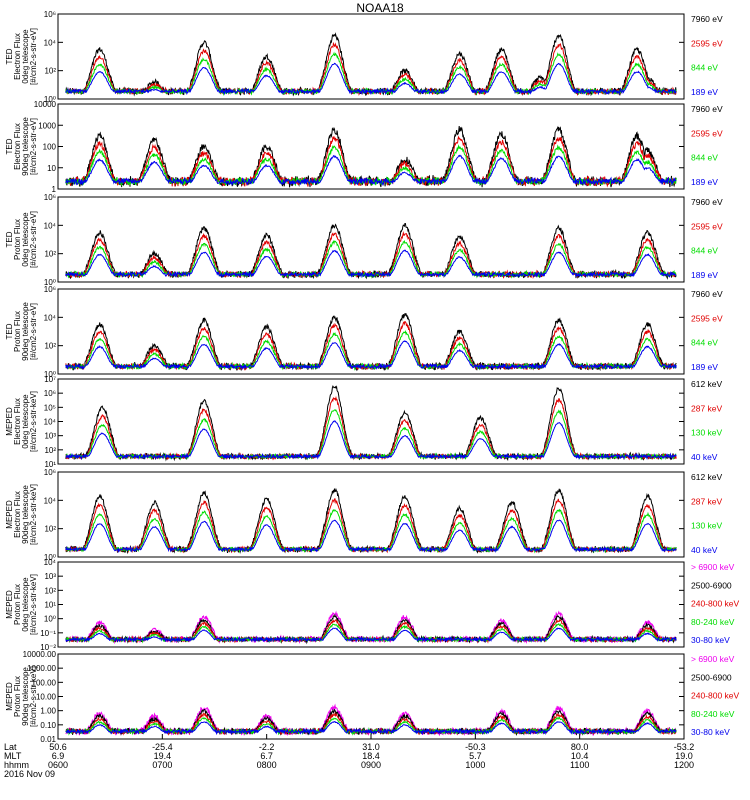 This screenshot has width=750, height=800. What do you see at coordinates (371, 765) in the screenshot?
I see `xtick-hhmm: 0900` at bounding box center [371, 765].